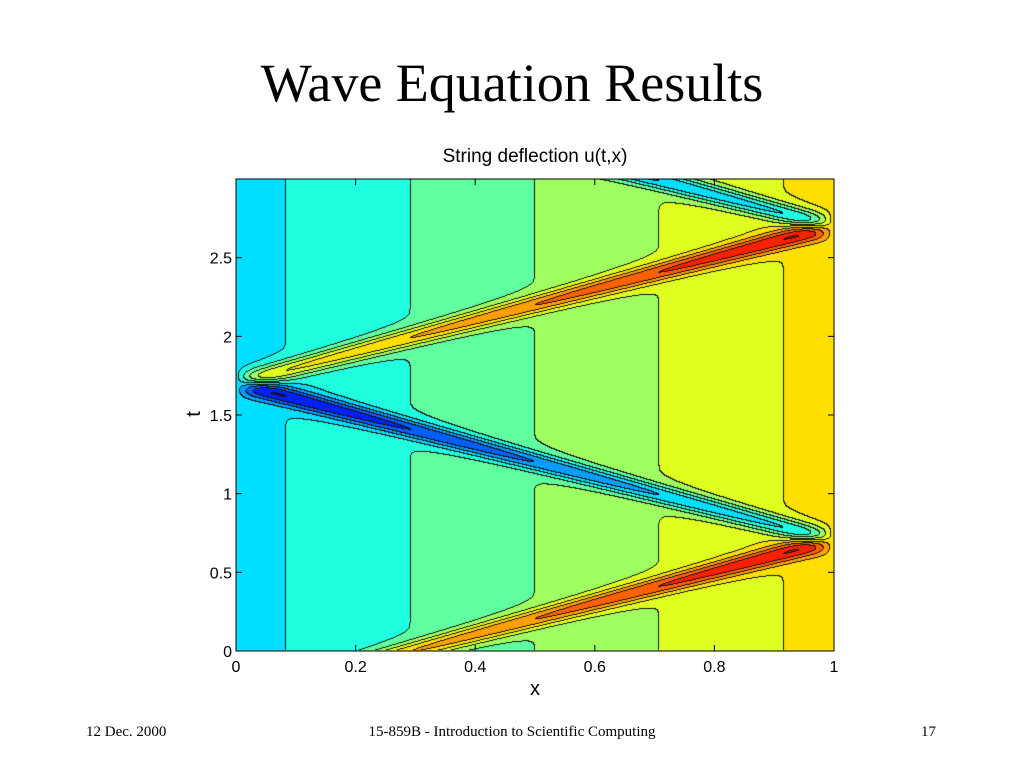  What do you see at coordinates (475, 667) in the screenshot?
I see `x-tick-label: 0.4` at bounding box center [475, 667].